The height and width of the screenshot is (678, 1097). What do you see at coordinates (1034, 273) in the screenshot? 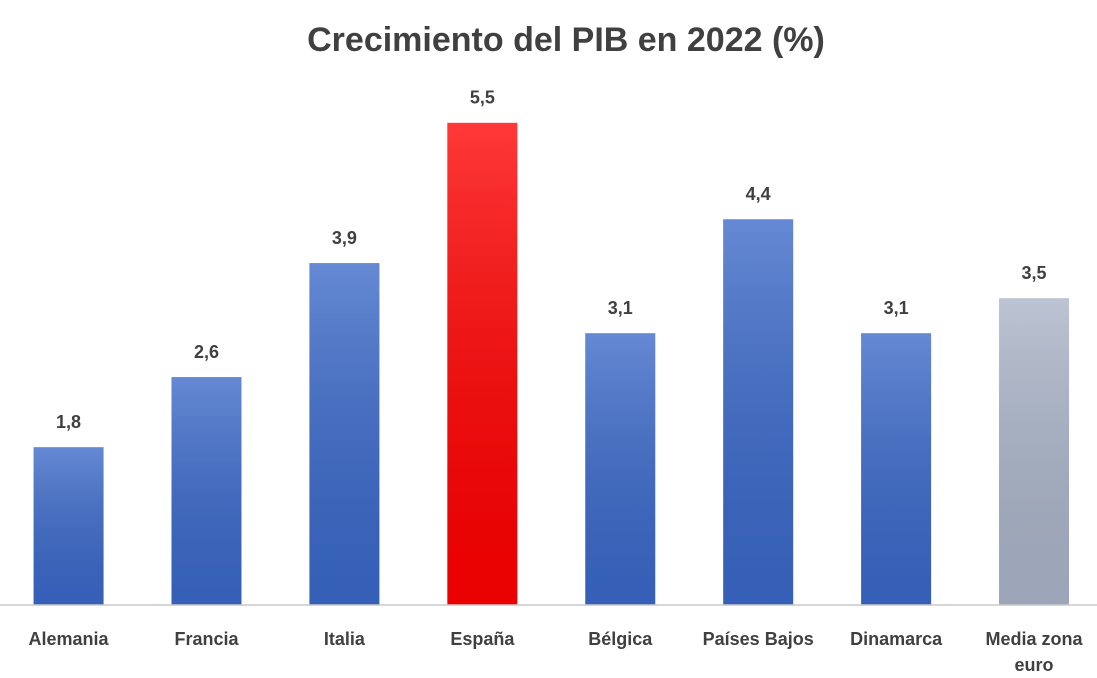
I see `data-label: 3,5` at bounding box center [1034, 273].